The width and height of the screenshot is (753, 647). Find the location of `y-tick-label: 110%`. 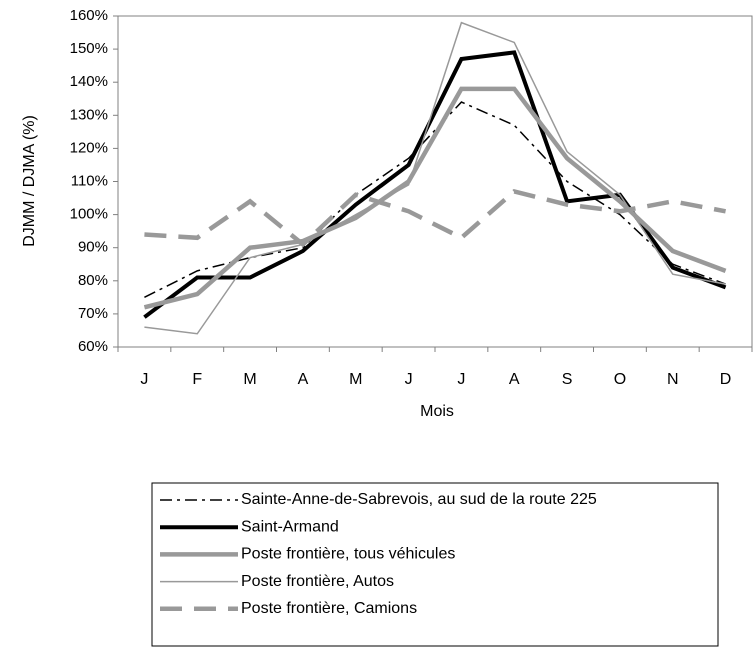

y-tick-label: 110% is located at coordinates (89, 180).